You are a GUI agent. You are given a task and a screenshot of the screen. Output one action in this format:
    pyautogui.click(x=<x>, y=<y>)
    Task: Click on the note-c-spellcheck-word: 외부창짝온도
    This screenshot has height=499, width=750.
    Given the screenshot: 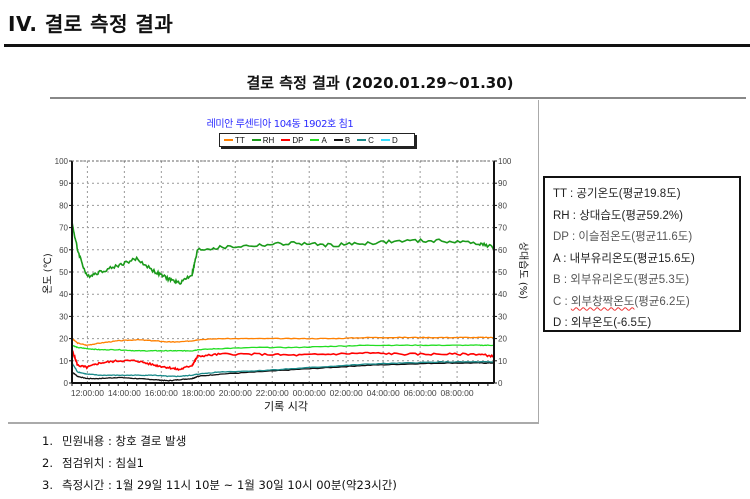 What is the action you would take?
    pyautogui.click(x=602, y=301)
    